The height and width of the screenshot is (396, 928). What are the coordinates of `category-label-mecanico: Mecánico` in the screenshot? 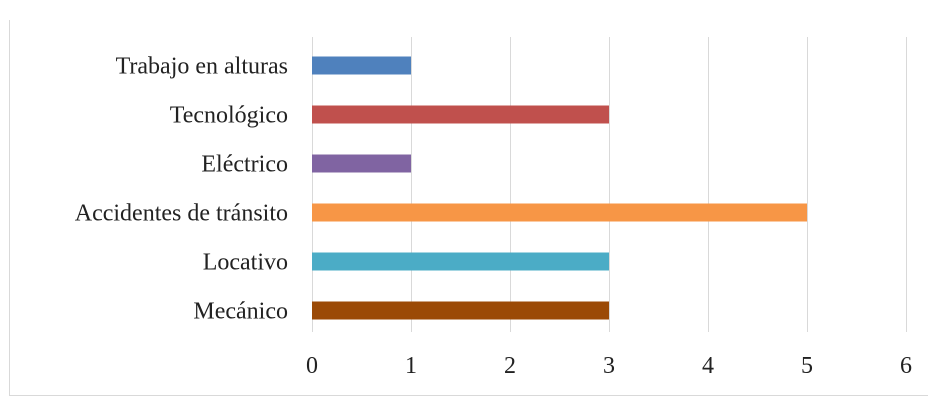 It's located at (240, 312).